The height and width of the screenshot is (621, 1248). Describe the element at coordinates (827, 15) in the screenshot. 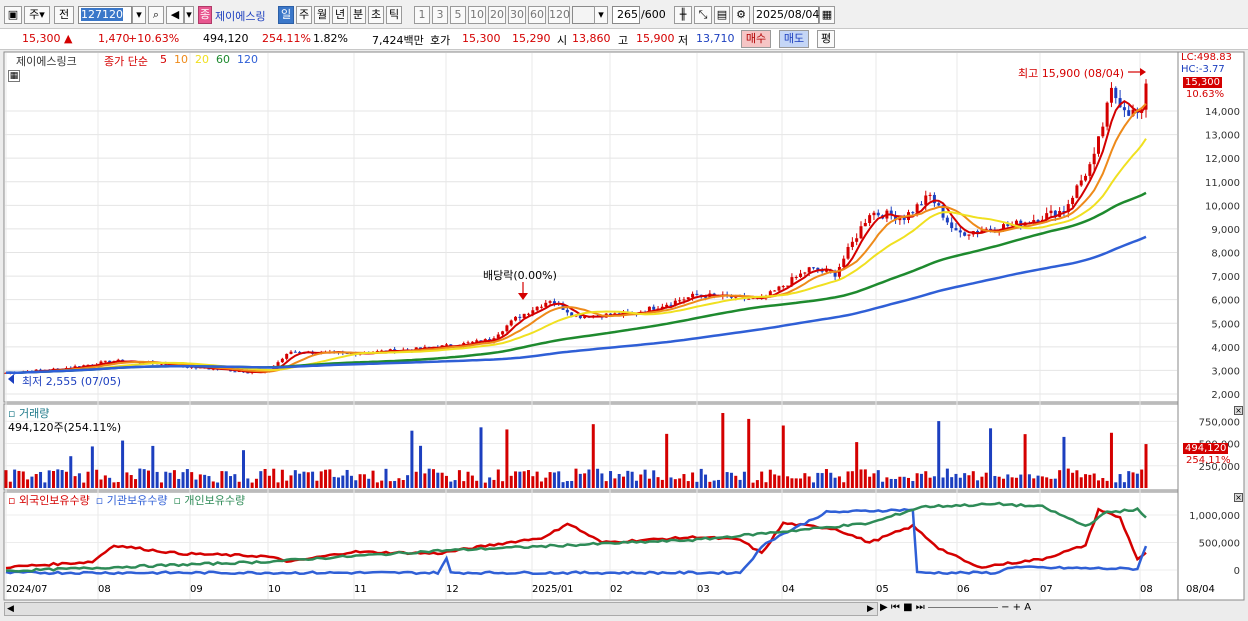

I see `calendar-icon: ▦` at that location.